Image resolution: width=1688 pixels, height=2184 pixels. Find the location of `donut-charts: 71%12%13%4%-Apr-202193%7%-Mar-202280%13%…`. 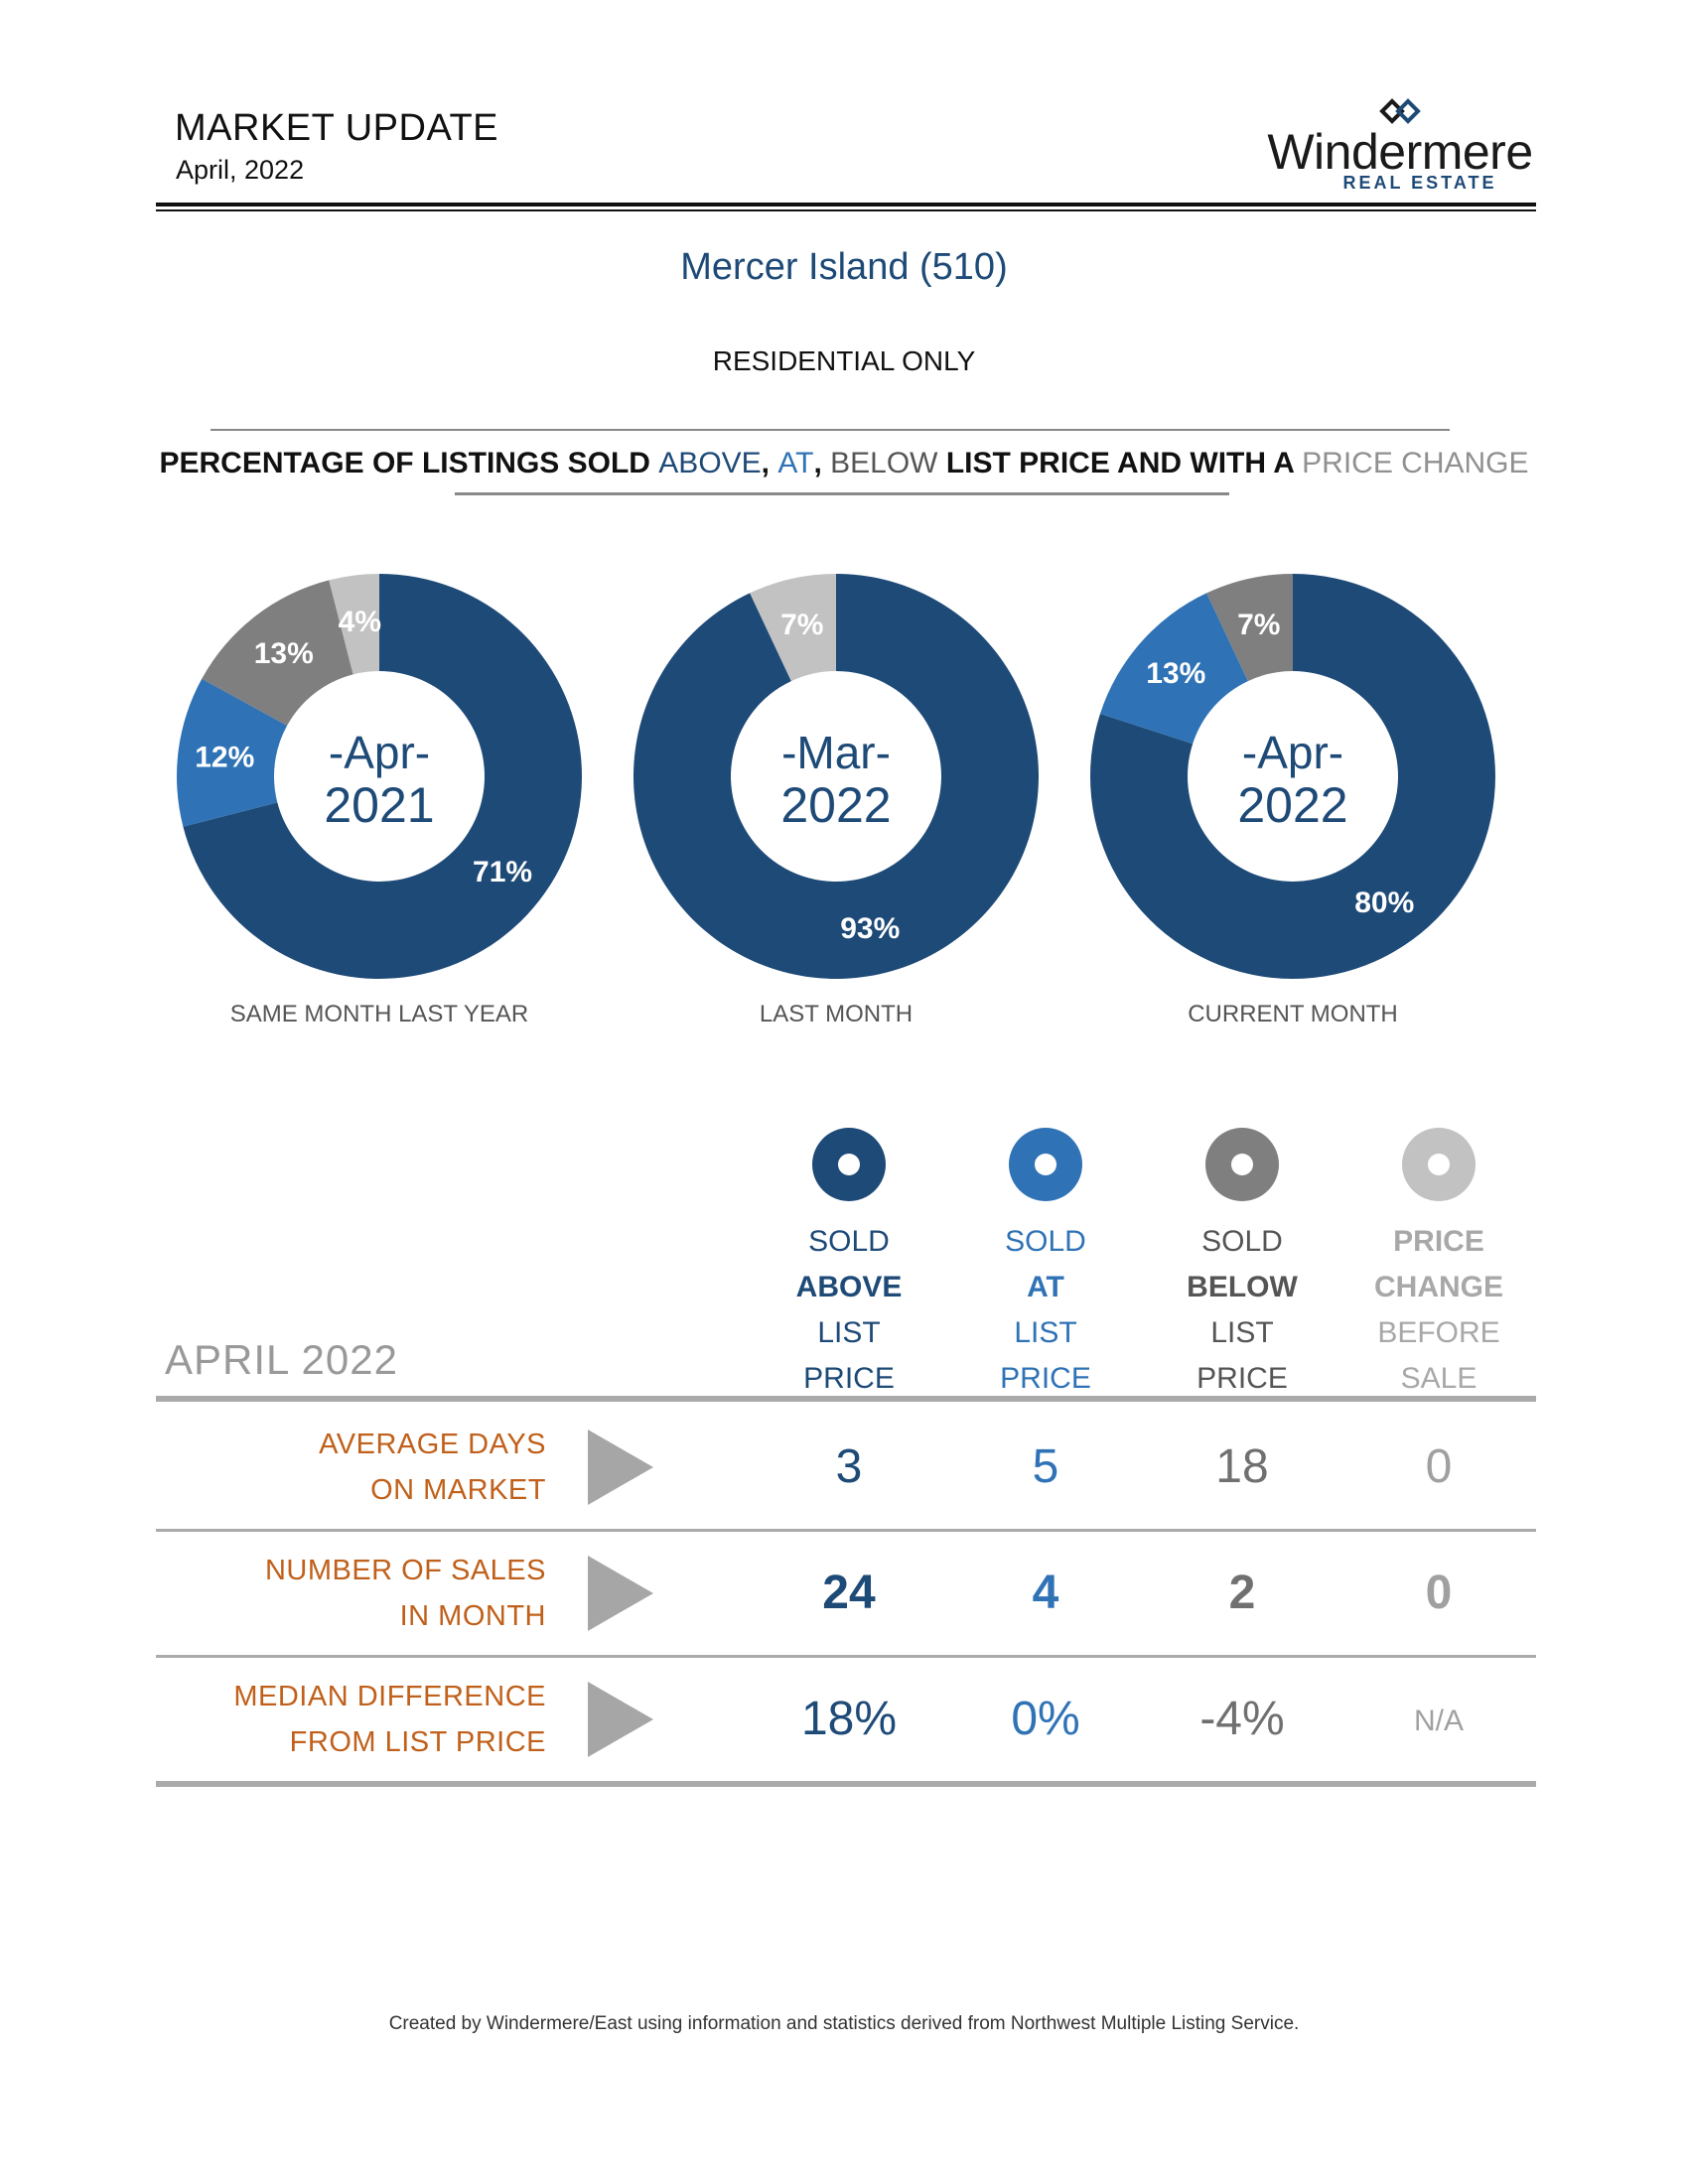

donut-charts: 71%12%13%4%-Apr-202193%7%-Mar-202280%13%… is located at coordinates (836, 776).